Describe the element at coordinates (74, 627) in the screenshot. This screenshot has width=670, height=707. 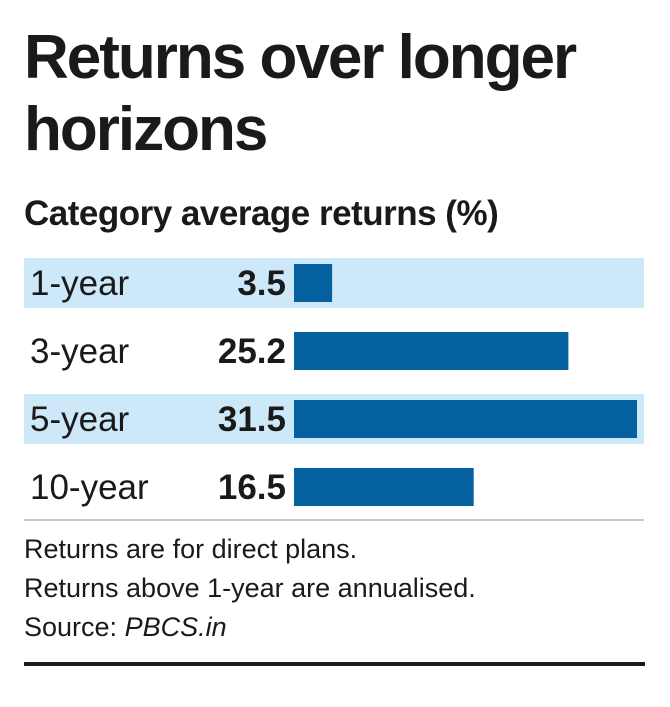
I see `source-label: Source:` at that location.